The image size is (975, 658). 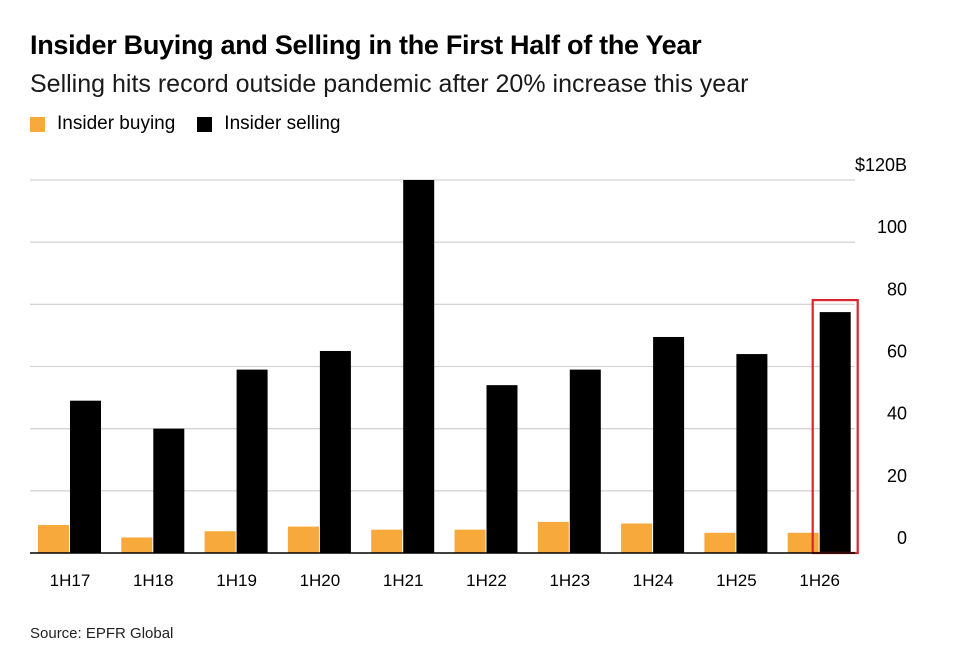 What do you see at coordinates (196, 124) in the screenshot?
I see `chart-legend: Insider buying Insider selling` at bounding box center [196, 124].